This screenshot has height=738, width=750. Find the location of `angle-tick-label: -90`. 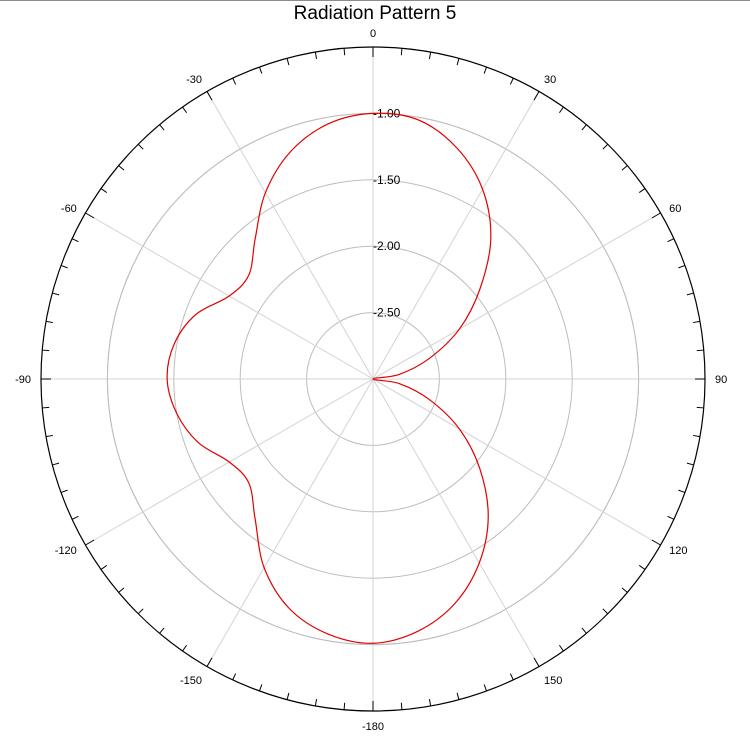

angle-tick-label: -90 is located at coordinates (23, 380).